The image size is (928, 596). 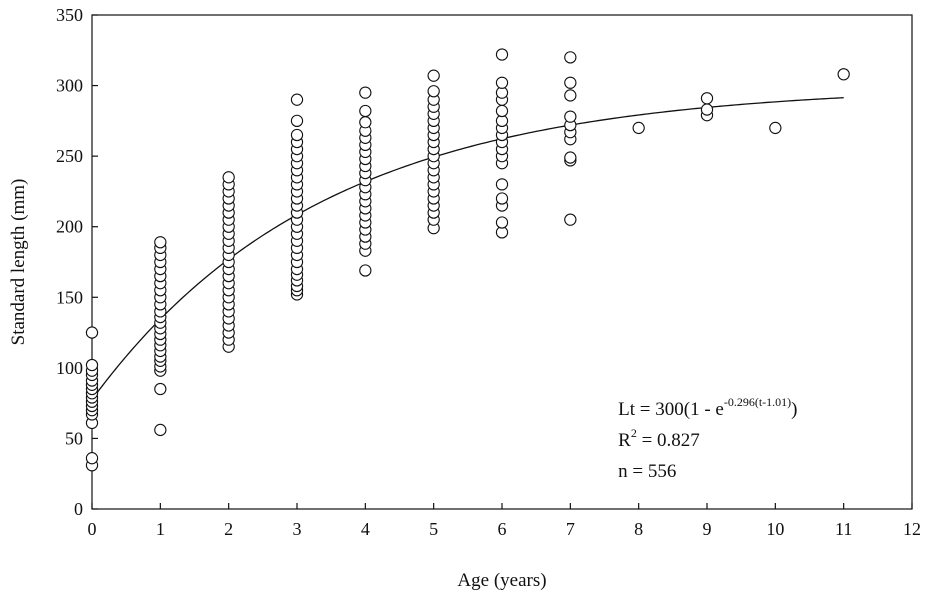 I want to click on x-axis-title: Age (years), so click(x=501, y=580).